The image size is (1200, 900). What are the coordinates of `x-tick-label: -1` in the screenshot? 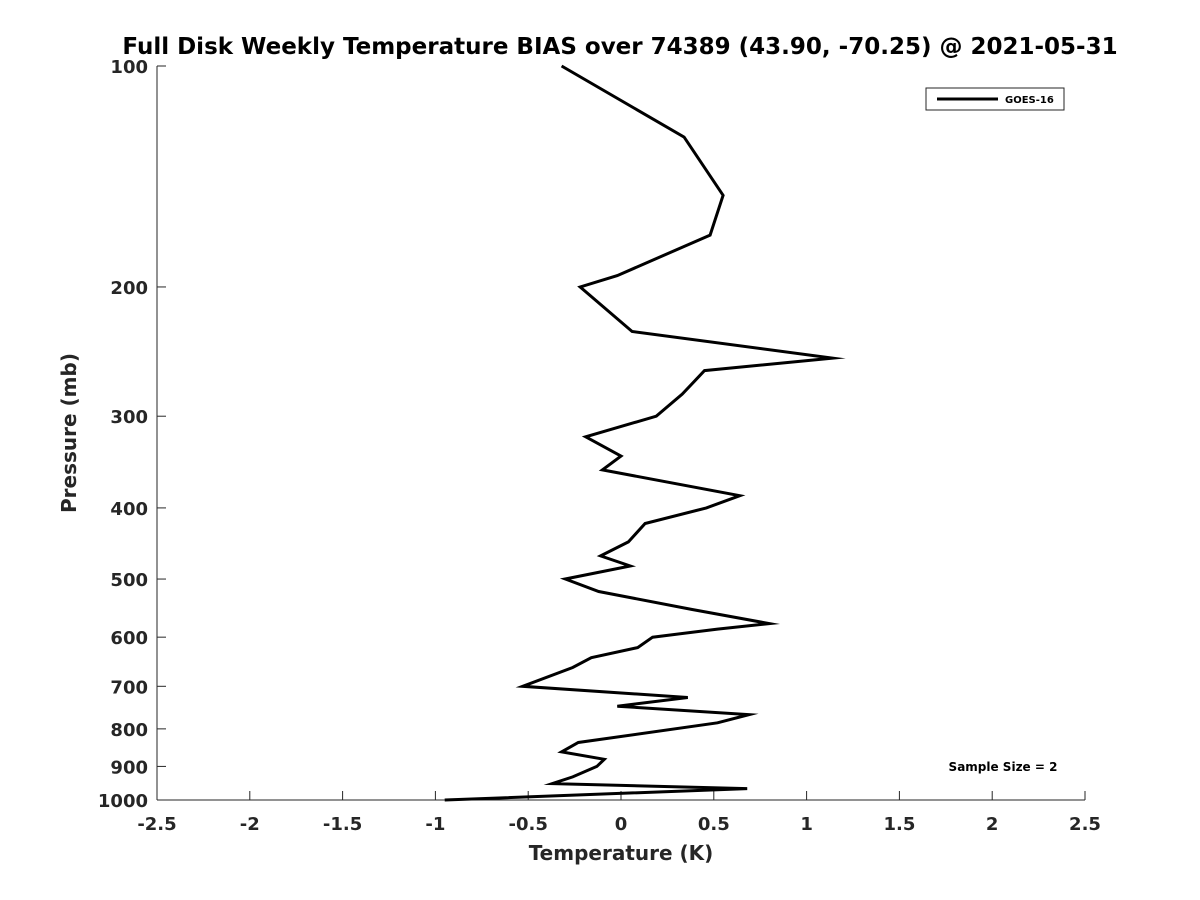 It's located at (435, 824).